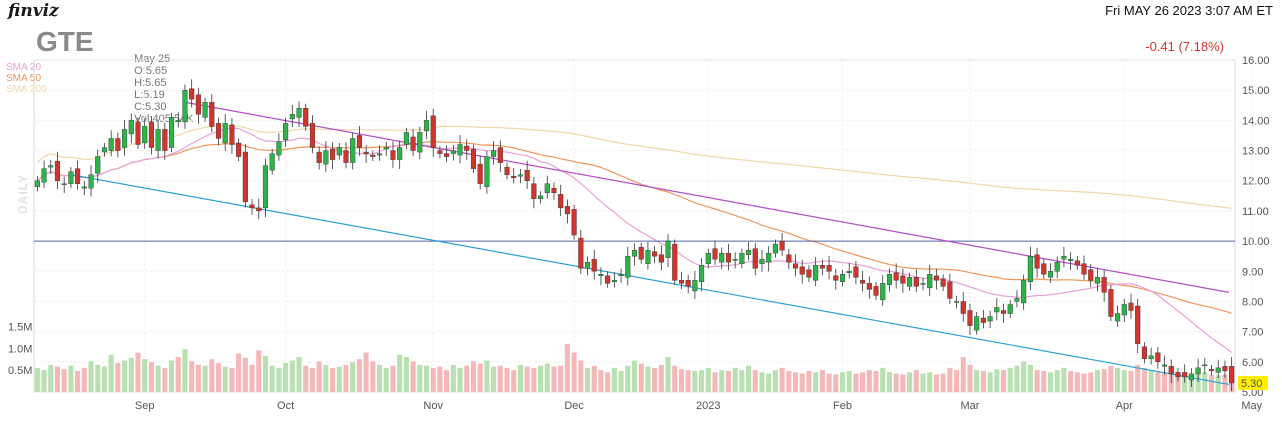 The height and width of the screenshot is (422, 1282). What do you see at coordinates (24, 78) in the screenshot?
I see `legend-sma50: SMA 50` at bounding box center [24, 78].